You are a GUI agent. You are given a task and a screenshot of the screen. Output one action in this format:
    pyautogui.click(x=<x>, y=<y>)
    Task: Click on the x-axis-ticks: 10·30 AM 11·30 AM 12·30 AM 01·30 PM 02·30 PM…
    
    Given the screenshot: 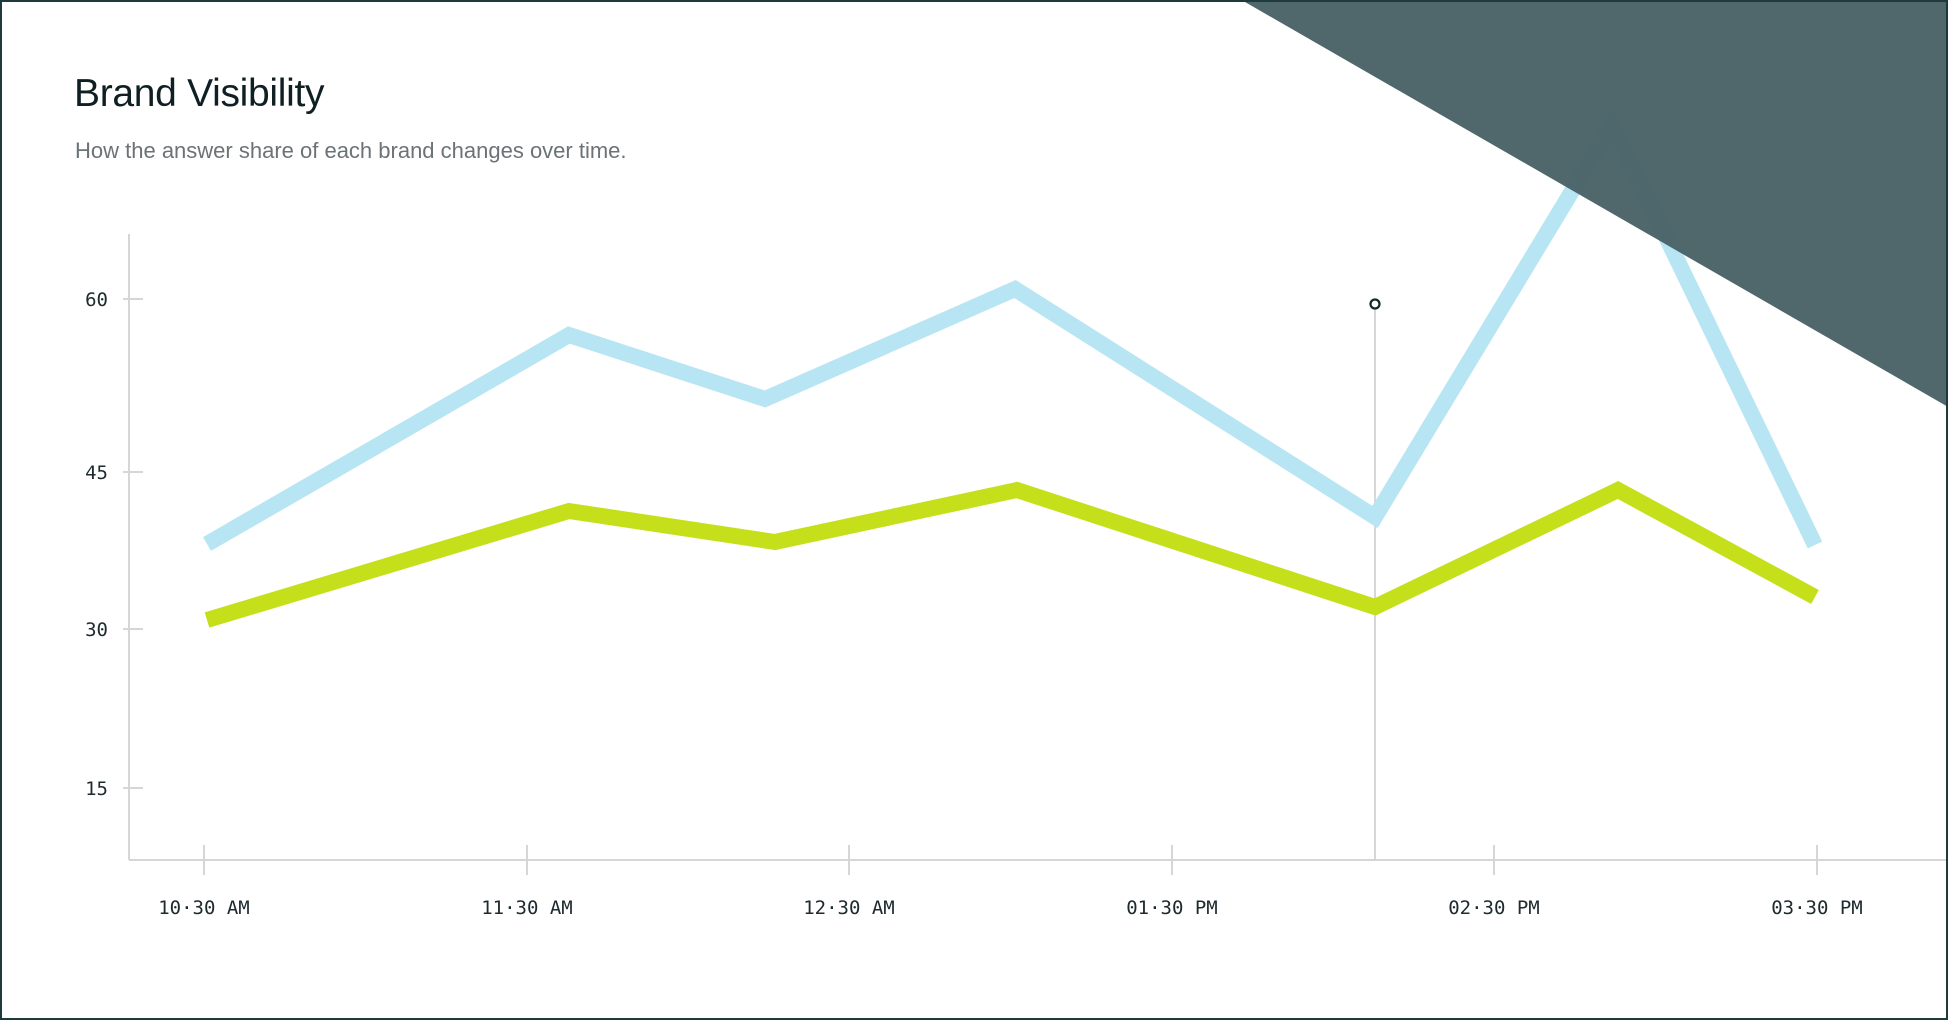 What is the action you would take?
    pyautogui.click(x=1010, y=882)
    